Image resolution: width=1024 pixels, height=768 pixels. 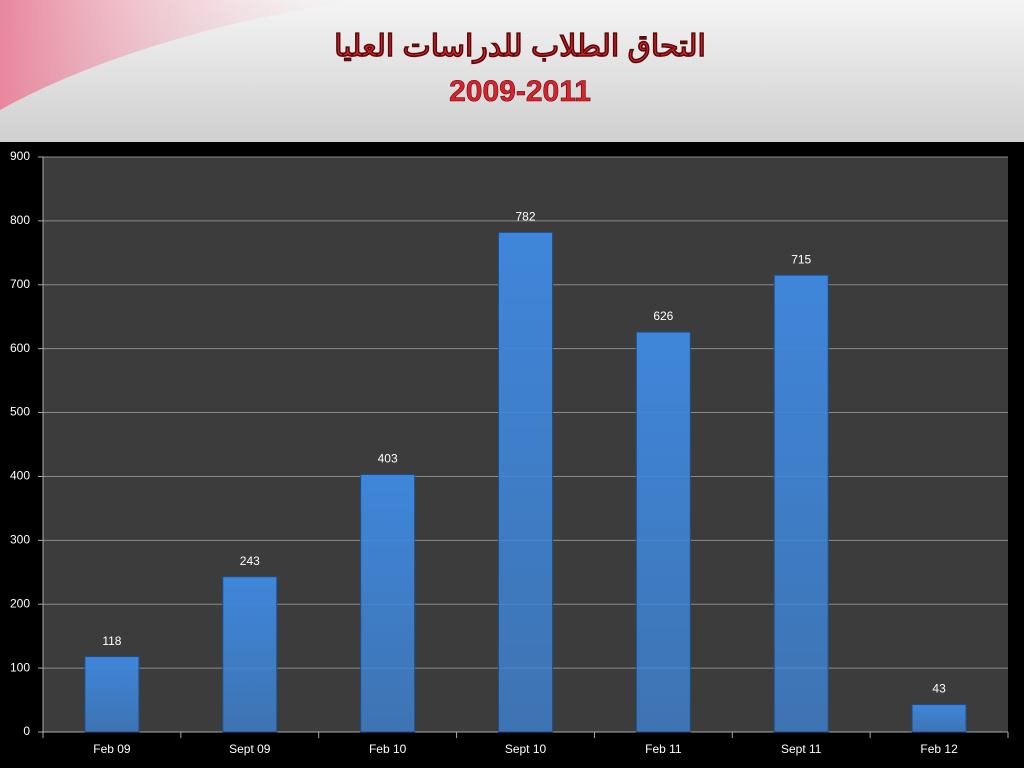 I want to click on chart-title: التحاق الطلاب للدراسات العليا, so click(x=520, y=47).